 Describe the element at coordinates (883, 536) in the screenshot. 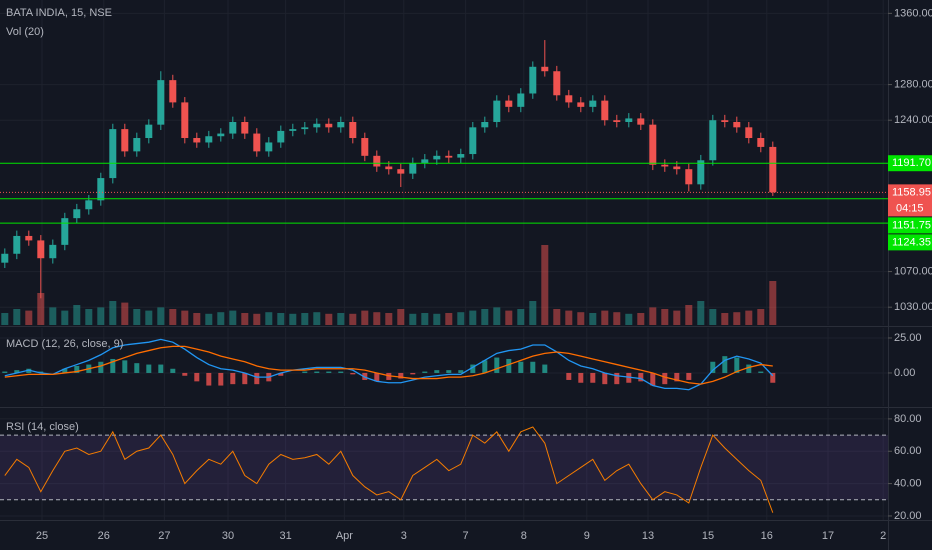

I see `x-tick-label: 2` at that location.